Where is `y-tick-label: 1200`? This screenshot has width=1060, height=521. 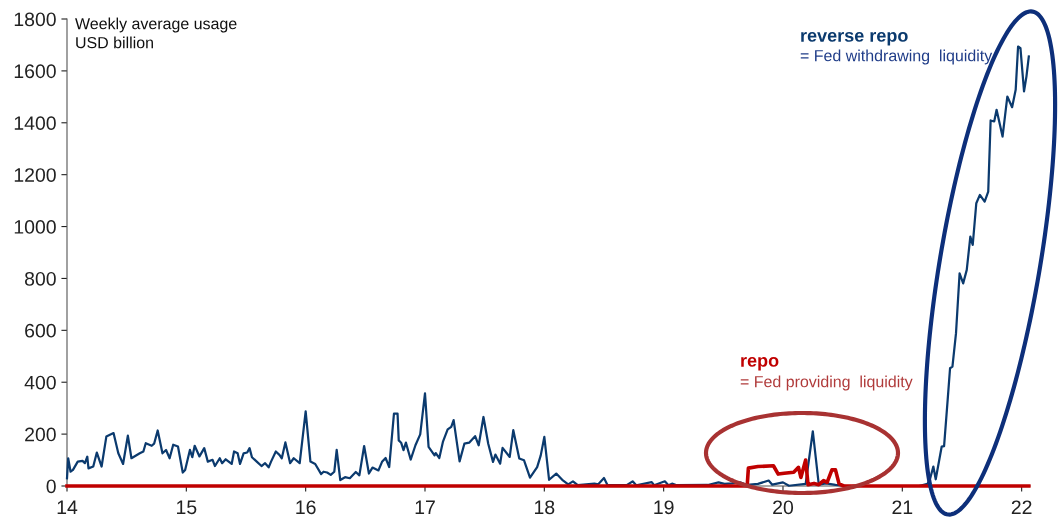
y-tick-label: 1200 is located at coordinates (35, 175).